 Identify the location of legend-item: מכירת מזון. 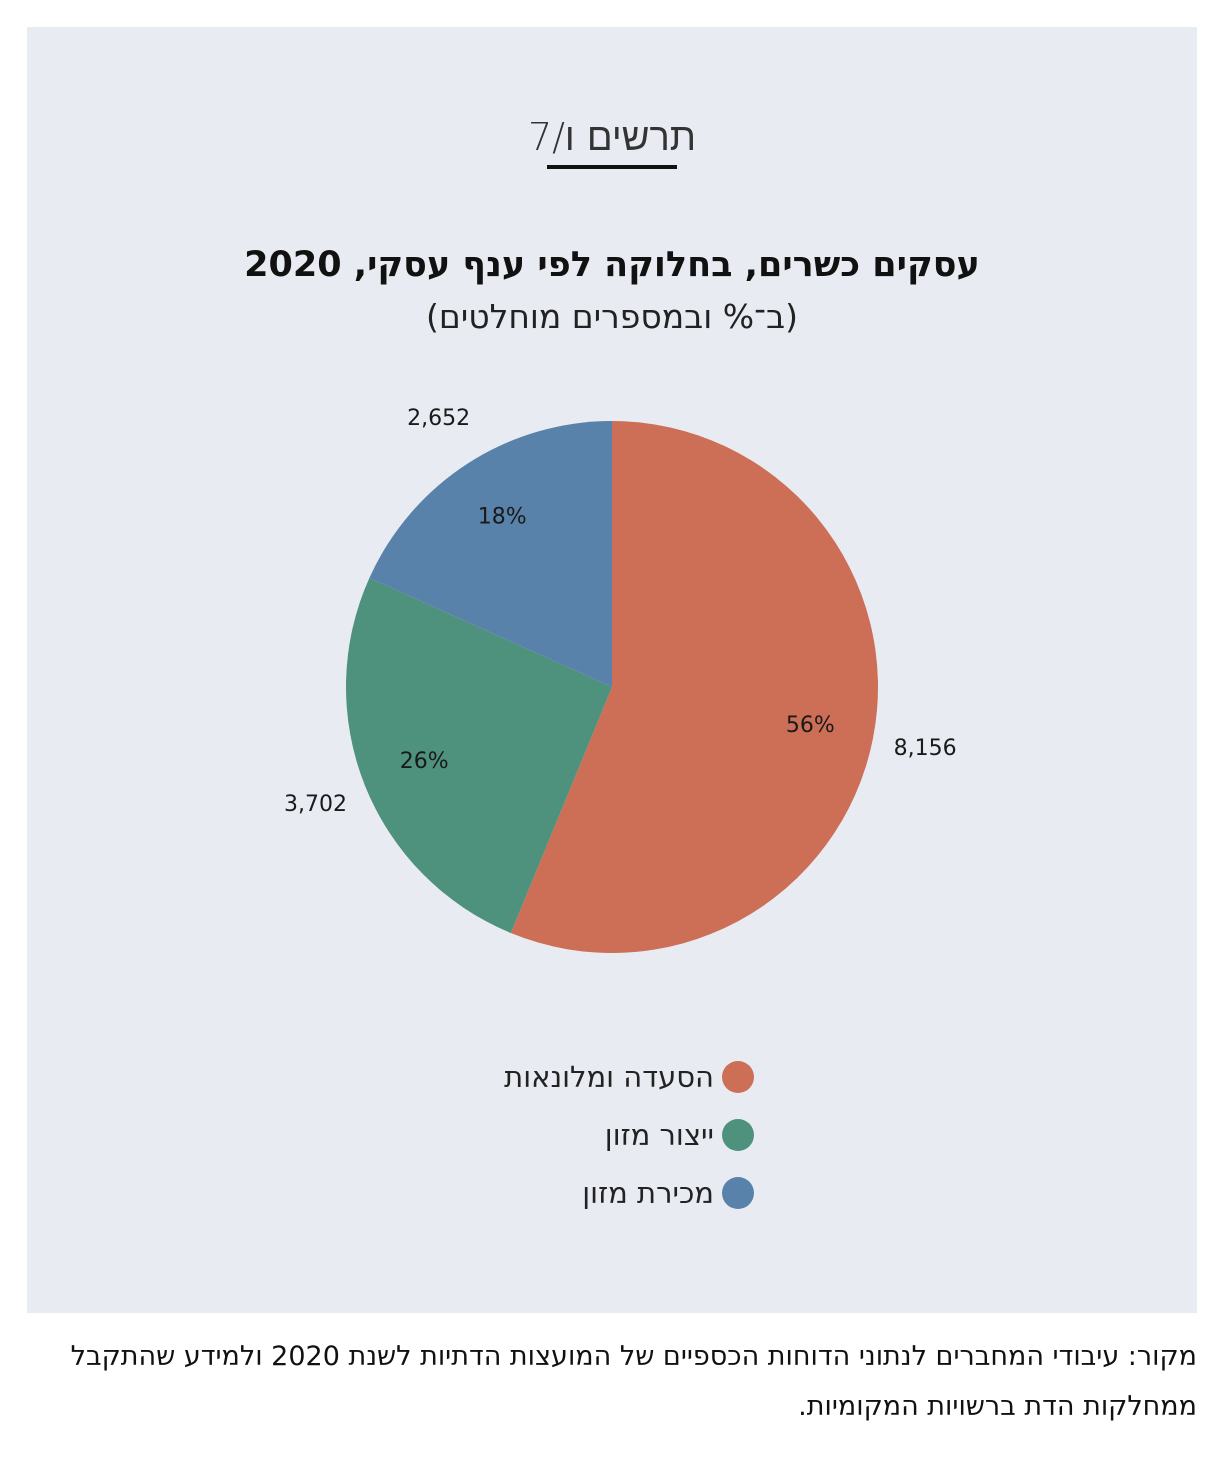
(668, 1193).